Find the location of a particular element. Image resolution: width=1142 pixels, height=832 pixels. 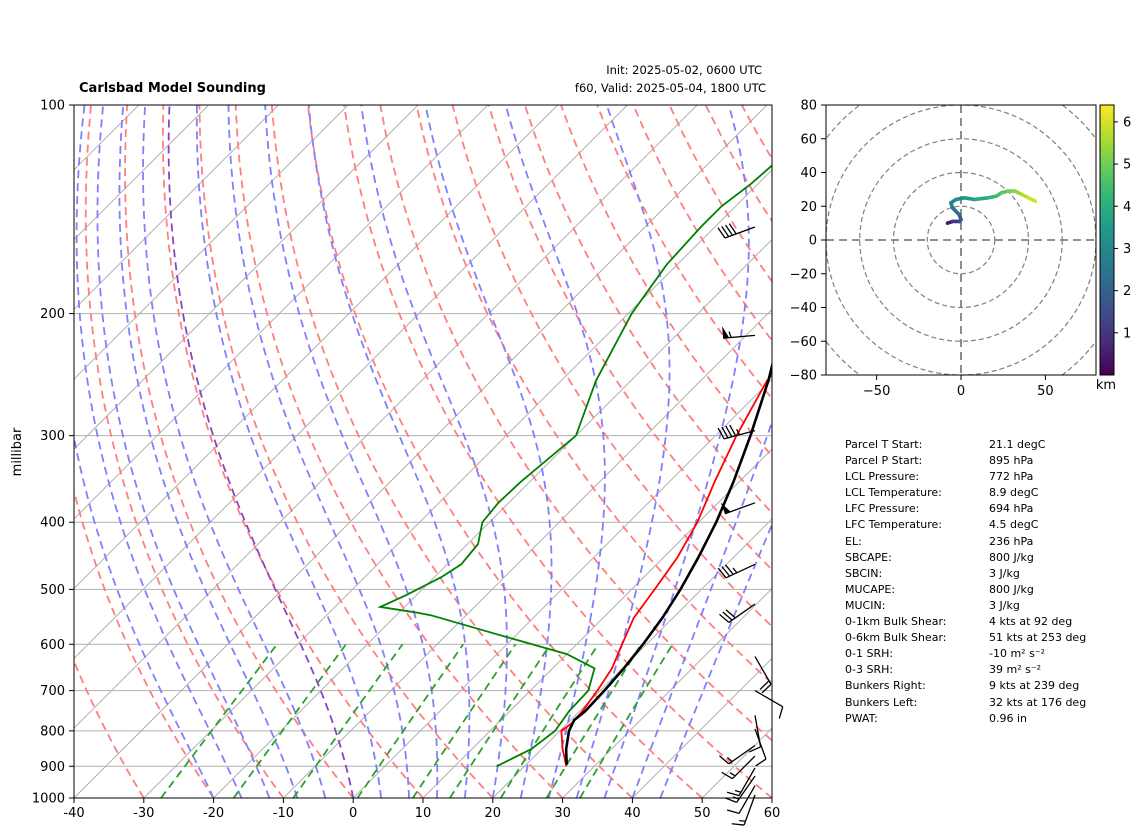

height-colorbar: 1 2 3 4 5 6 is located at coordinates (1115, 240).